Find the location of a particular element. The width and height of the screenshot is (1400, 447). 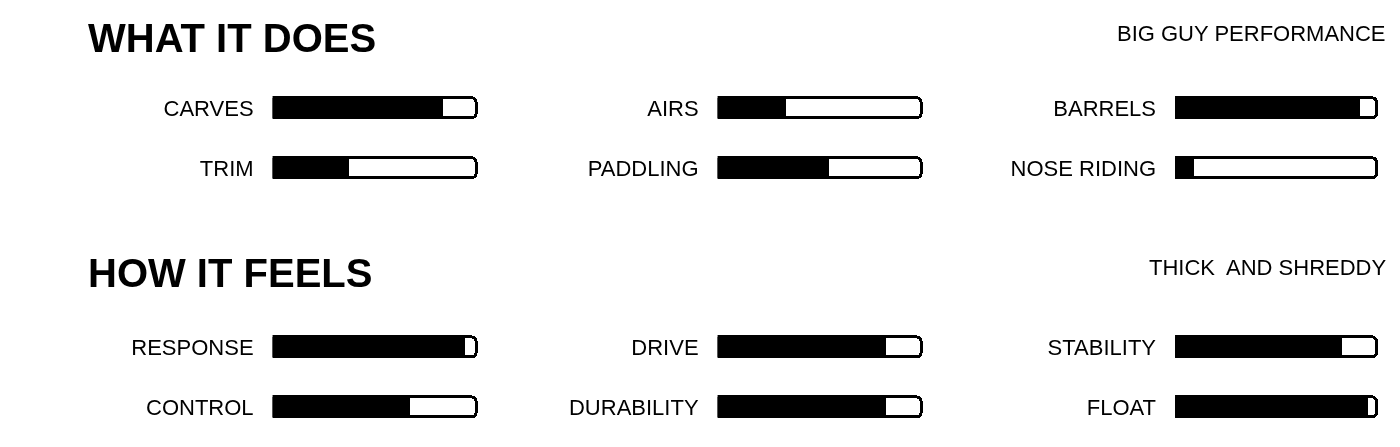

chart-title: HOW IT FEELS is located at coordinates (230, 273).